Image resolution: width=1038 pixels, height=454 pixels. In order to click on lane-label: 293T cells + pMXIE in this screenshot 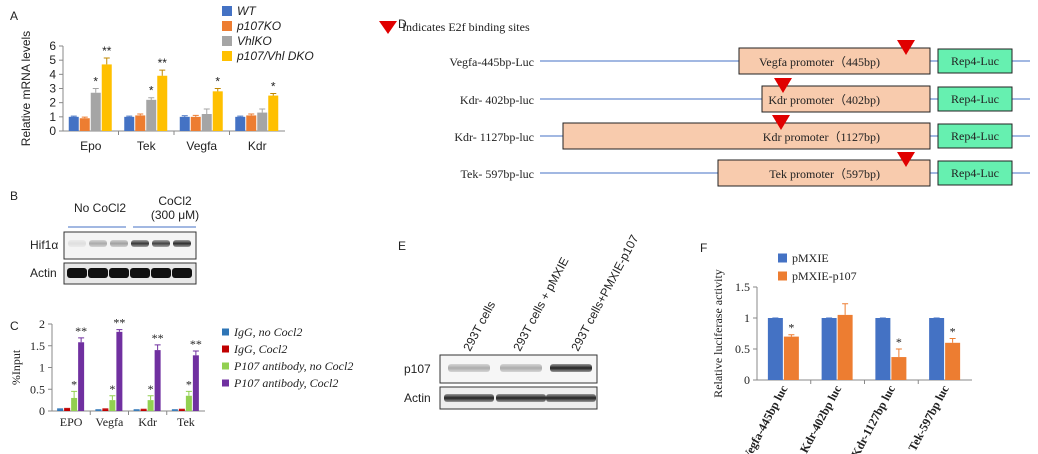, I will do `click(540, 304)`.